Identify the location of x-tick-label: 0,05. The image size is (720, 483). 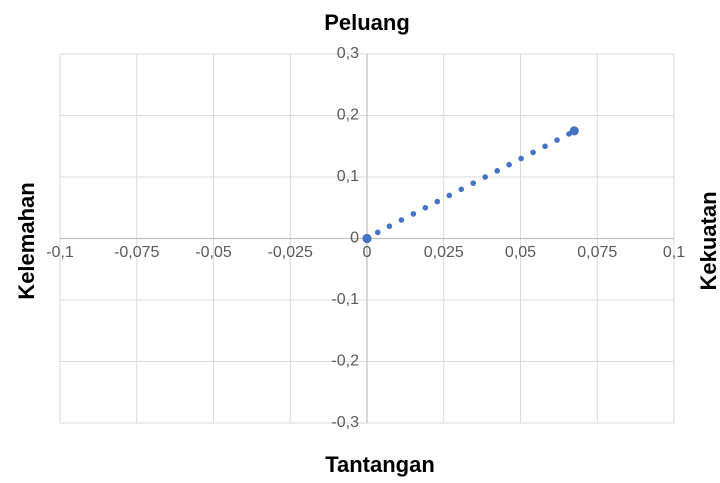
(520, 252).